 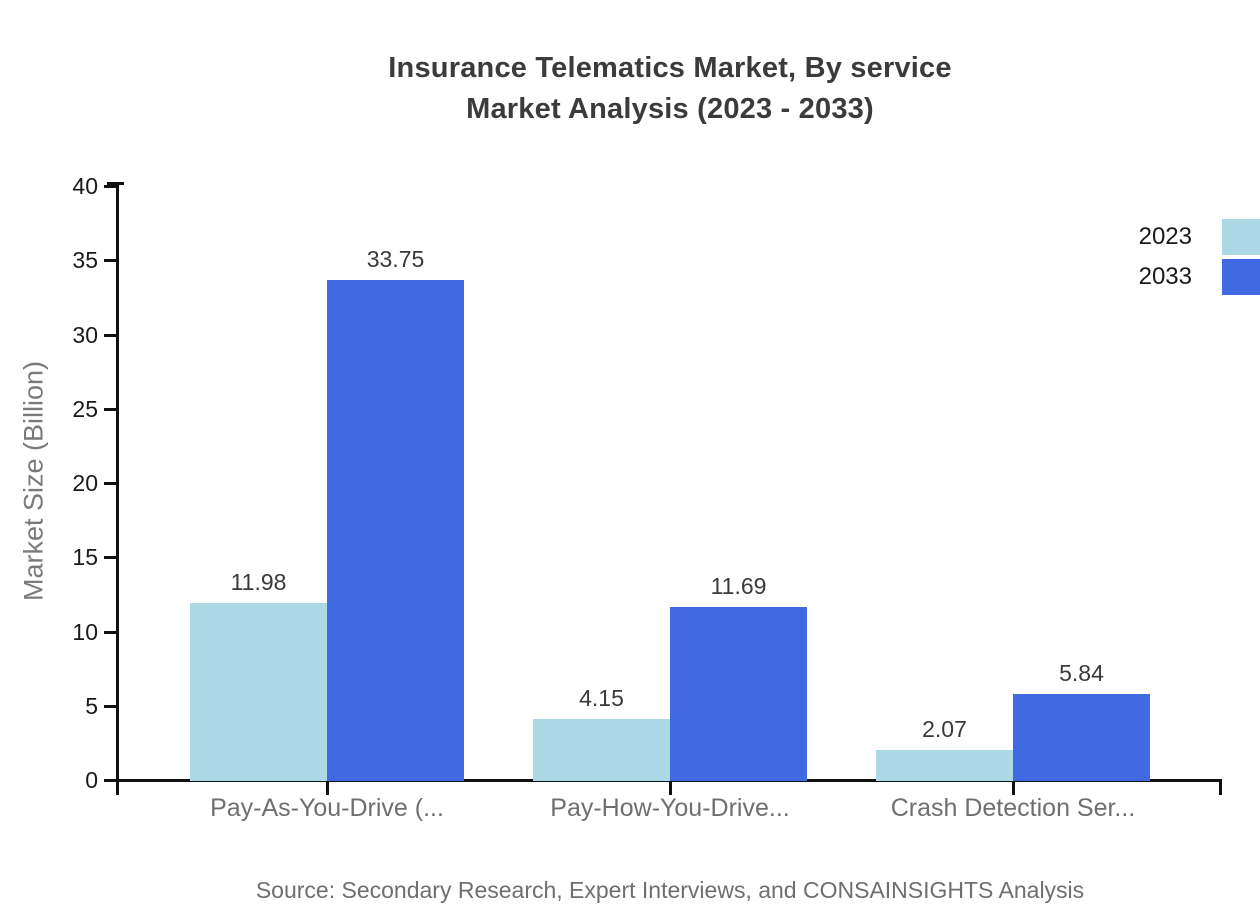 What do you see at coordinates (1165, 276) in the screenshot?
I see `legend-label-2033: 2033` at bounding box center [1165, 276].